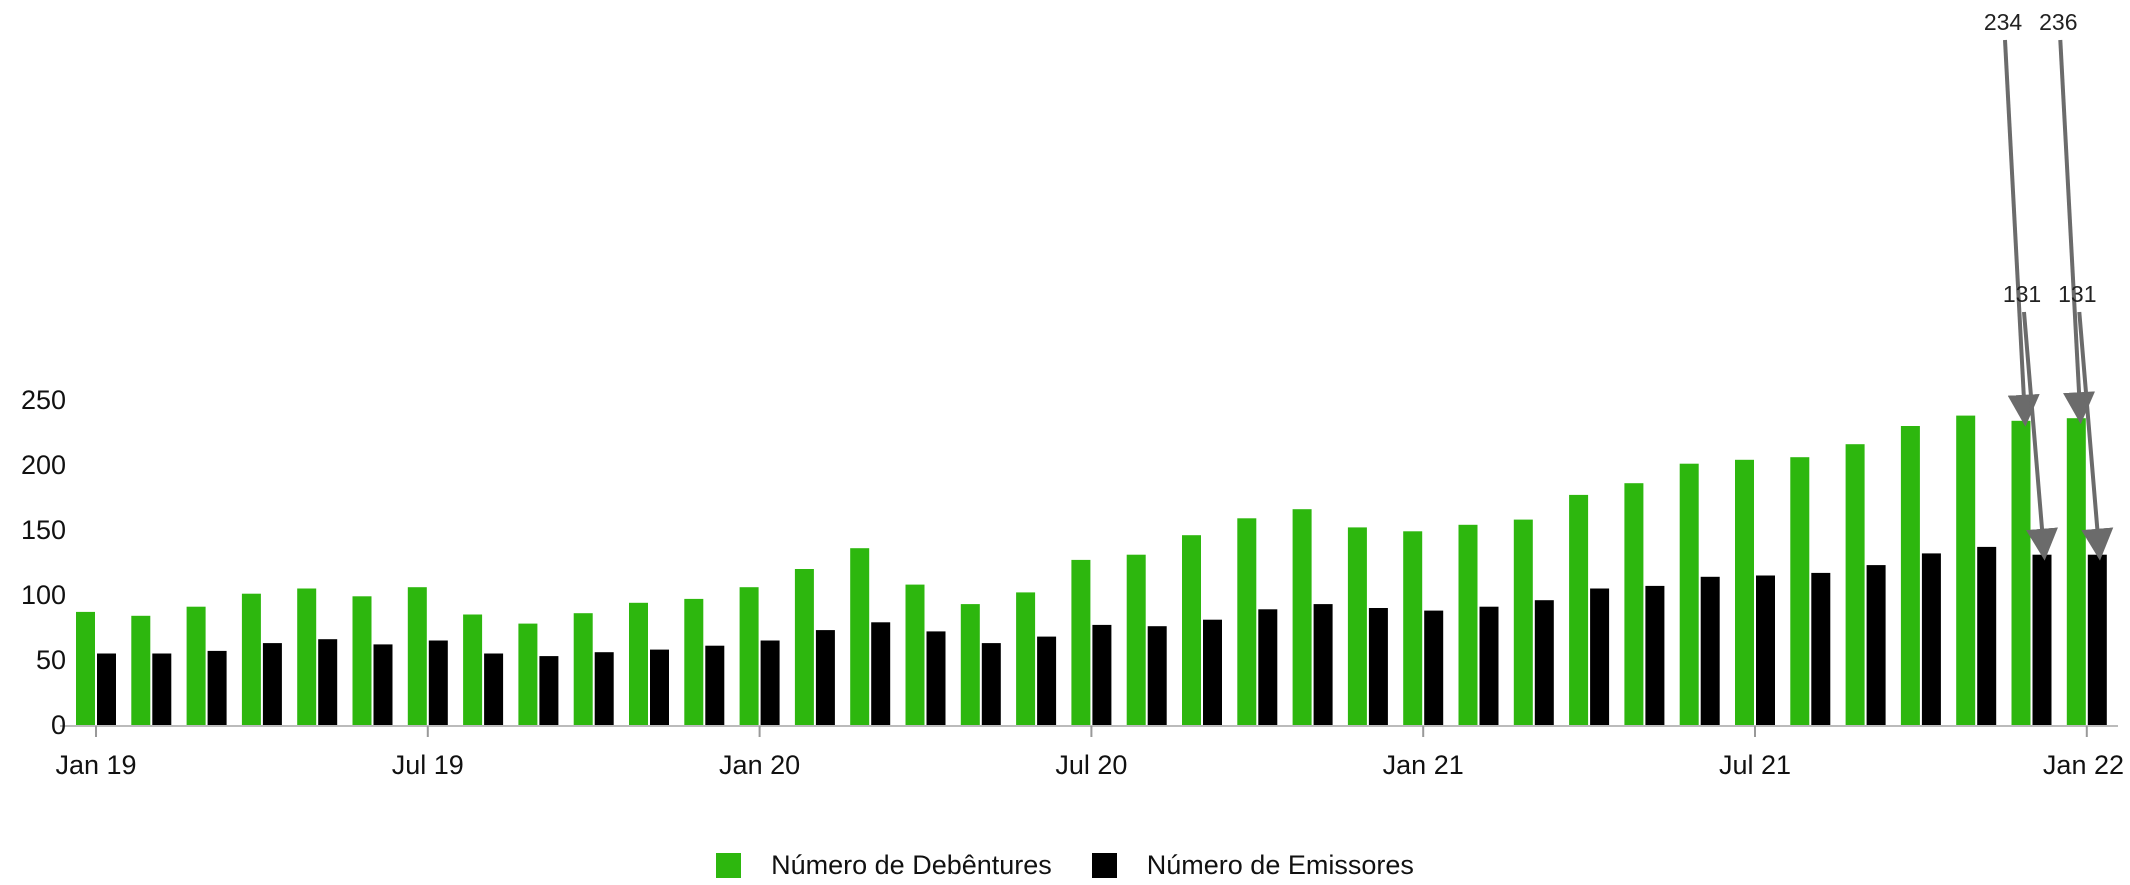 The image size is (2130, 885). I want to click on x-tick-label: Jan 21, so click(1423, 765).